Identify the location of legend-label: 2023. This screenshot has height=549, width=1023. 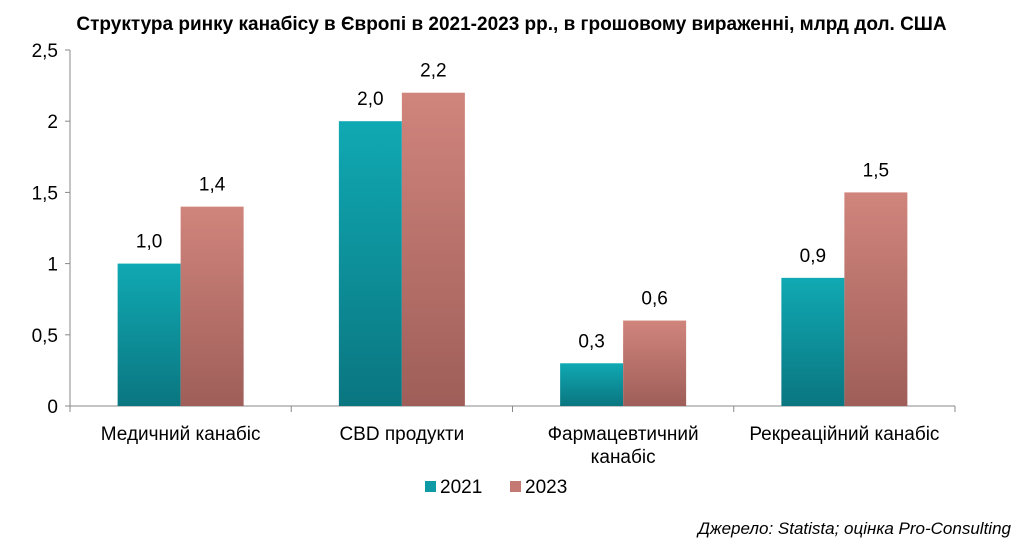
(546, 487).